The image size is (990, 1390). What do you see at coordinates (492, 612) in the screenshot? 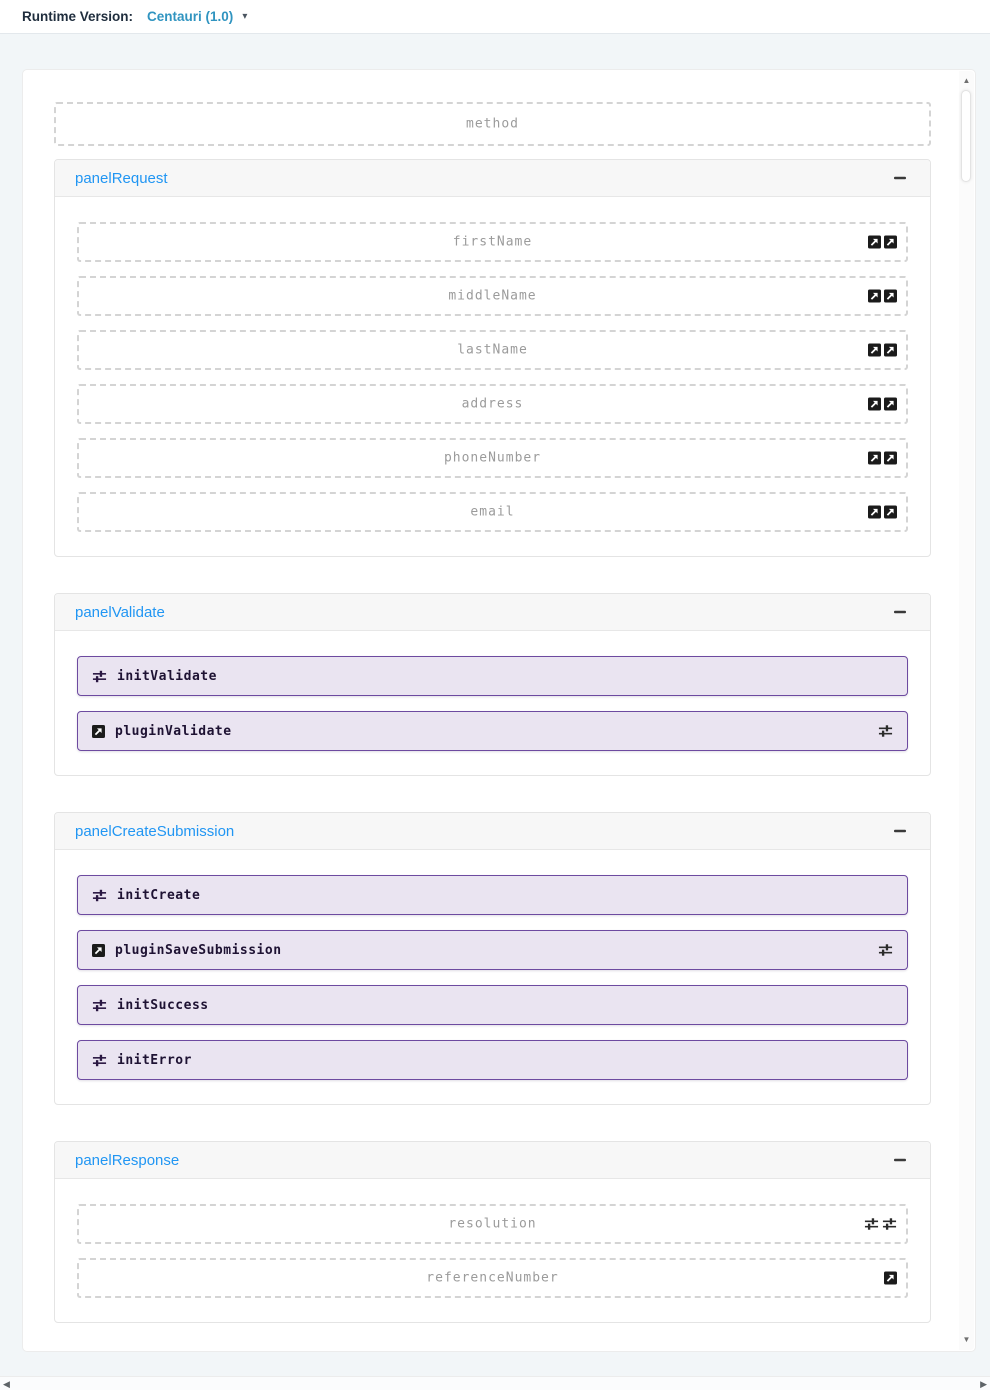
I see `panel-header: panelValidate` at bounding box center [492, 612].